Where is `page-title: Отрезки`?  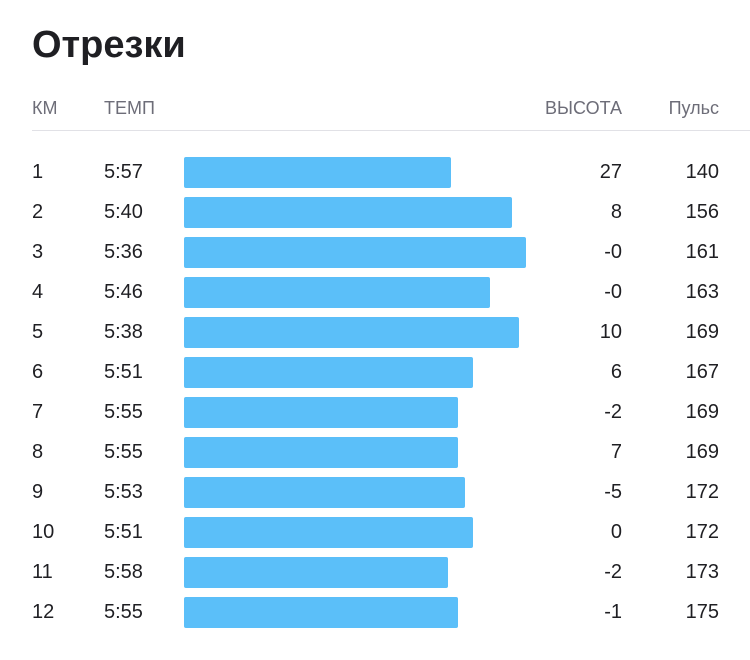 page-title: Отрезки is located at coordinates (109, 45).